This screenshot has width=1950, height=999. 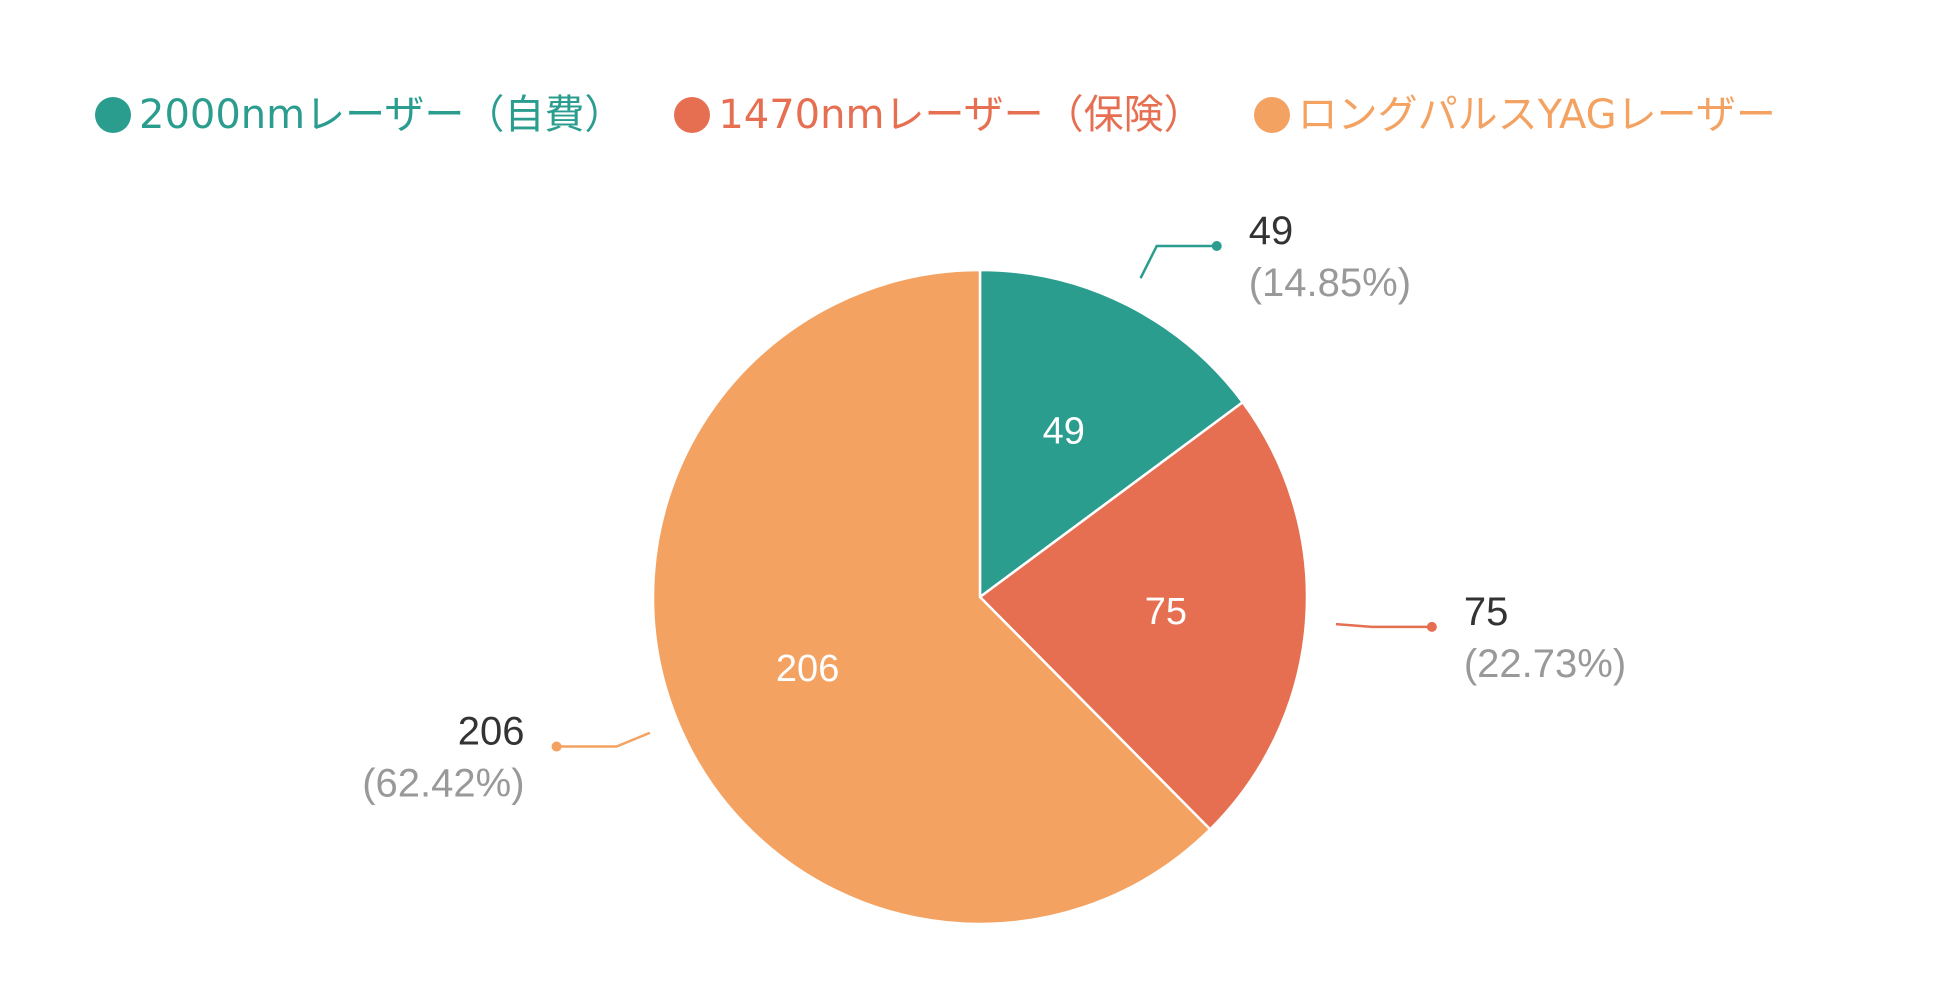 I want to click on legend-item-long-pulse-yag: ロングパルスYAGレーザー, so click(x=1514, y=115).